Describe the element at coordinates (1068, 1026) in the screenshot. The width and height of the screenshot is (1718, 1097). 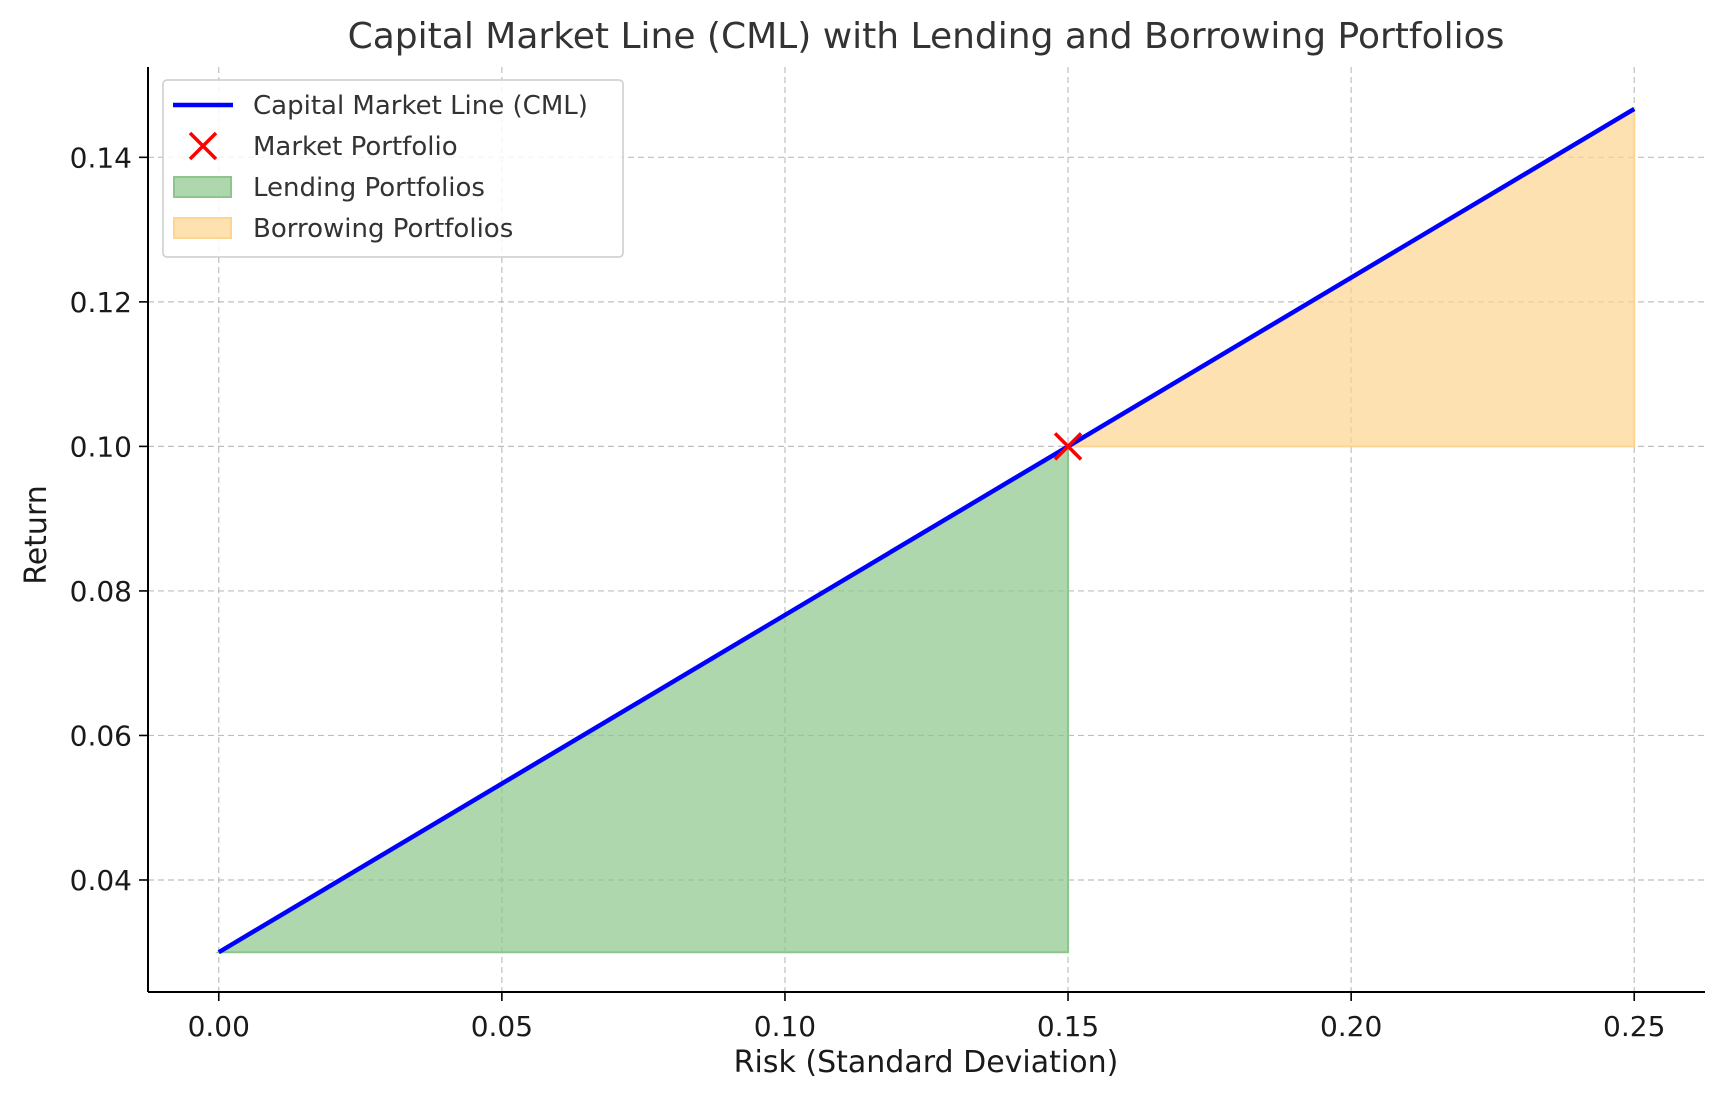
I see `x-tick-label: 0.15` at that location.